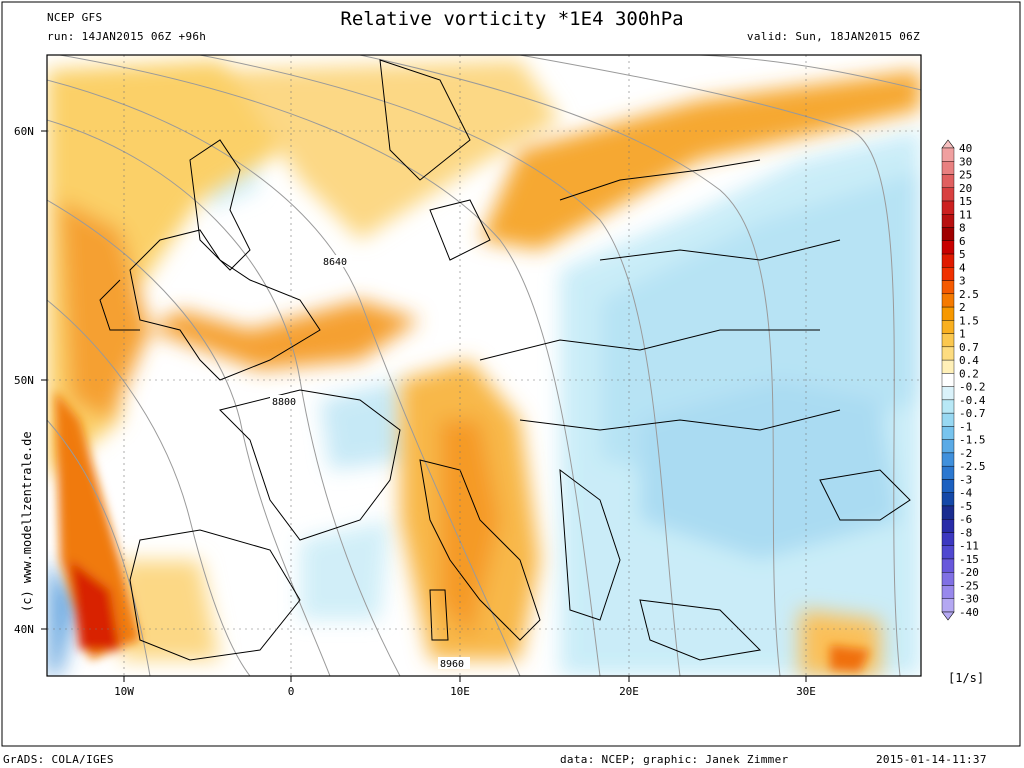 This screenshot has width=1024, height=768. Describe the element at coordinates (962, 334) in the screenshot. I see `legend-level-label: 1` at that location.